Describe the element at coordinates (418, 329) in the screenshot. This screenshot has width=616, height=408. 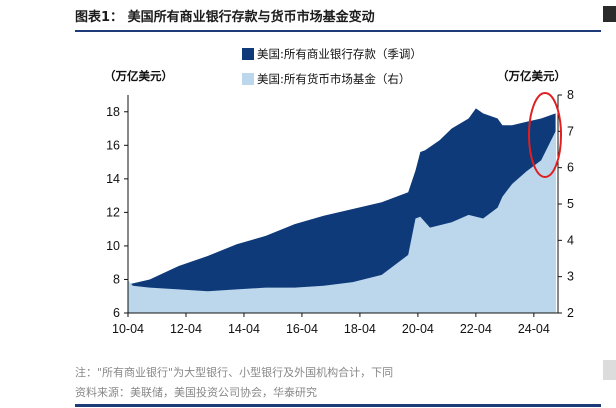
I see `x-tick-label: 20-04` at that location.